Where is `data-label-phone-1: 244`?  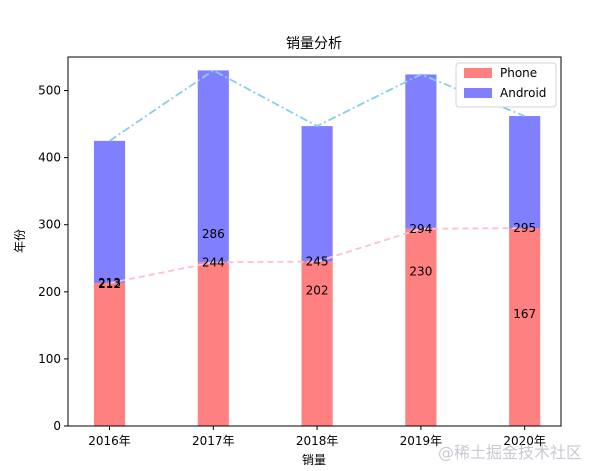 data-label-phone-1: 244 is located at coordinates (213, 262).